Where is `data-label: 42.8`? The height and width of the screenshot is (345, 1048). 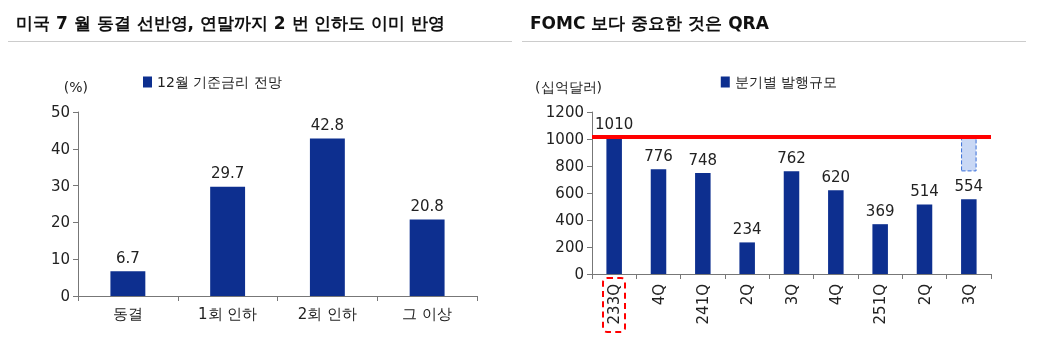 data-label: 42.8 is located at coordinates (327, 125).